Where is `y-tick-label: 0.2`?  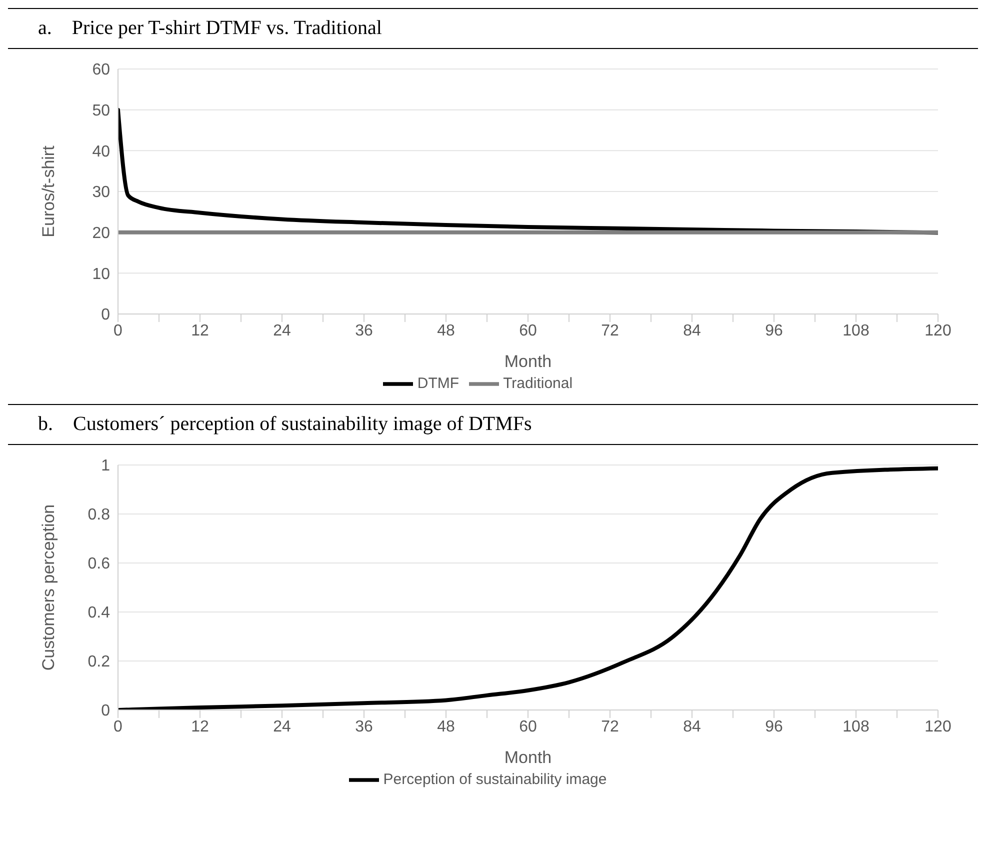
y-tick-label: 0.2 is located at coordinates (99, 662).